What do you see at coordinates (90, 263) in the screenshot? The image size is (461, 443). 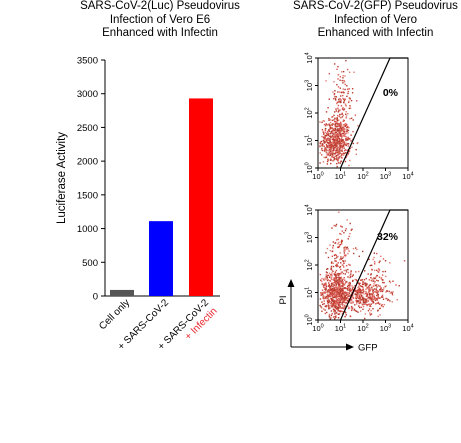 I see `bar-y-tick-label: 500` at bounding box center [90, 263].